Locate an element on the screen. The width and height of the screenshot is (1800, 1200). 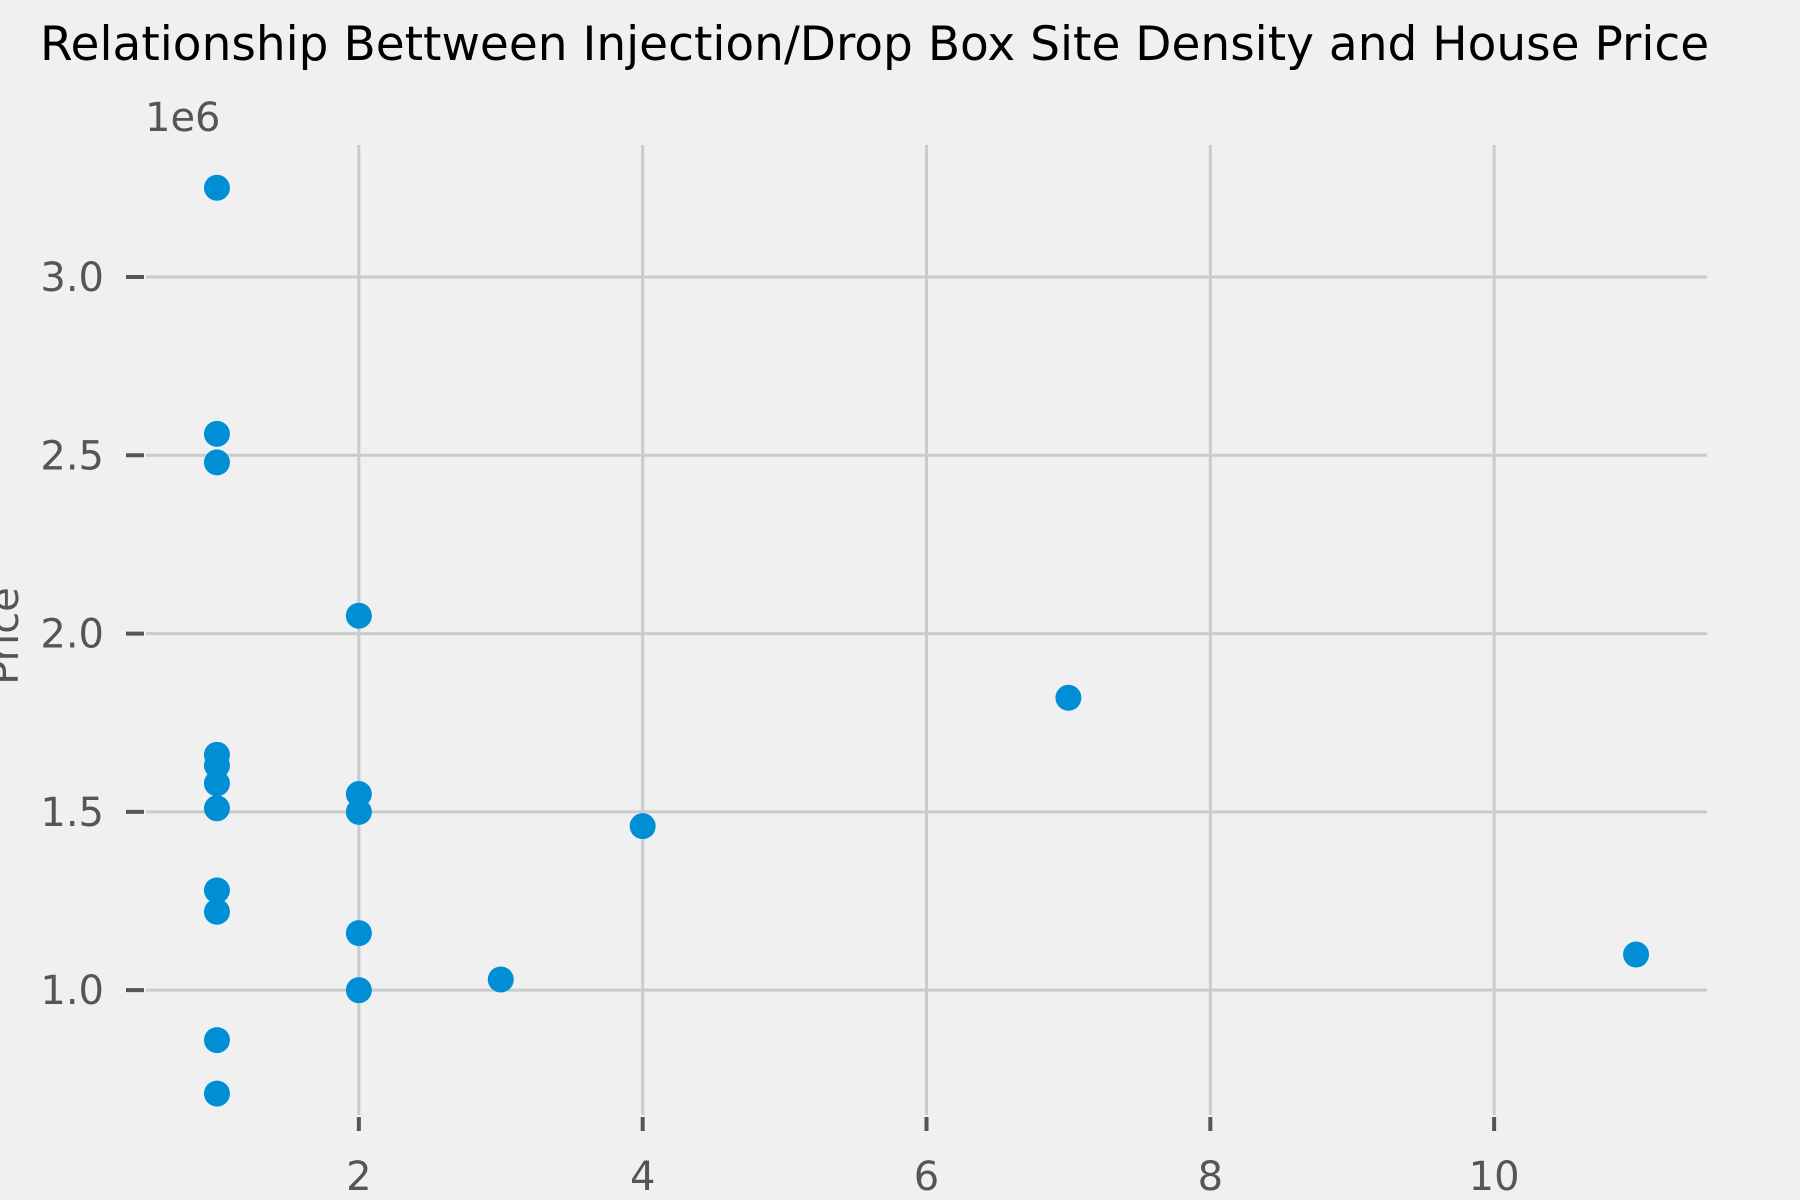
x-tick-label: 10 is located at coordinates (1494, 1177).